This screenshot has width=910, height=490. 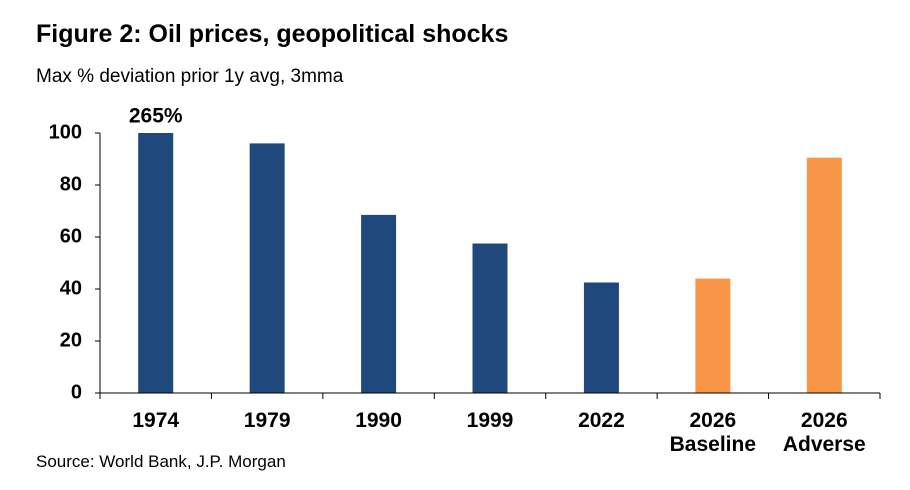 I want to click on y-tick-label: 100, so click(x=65, y=132).